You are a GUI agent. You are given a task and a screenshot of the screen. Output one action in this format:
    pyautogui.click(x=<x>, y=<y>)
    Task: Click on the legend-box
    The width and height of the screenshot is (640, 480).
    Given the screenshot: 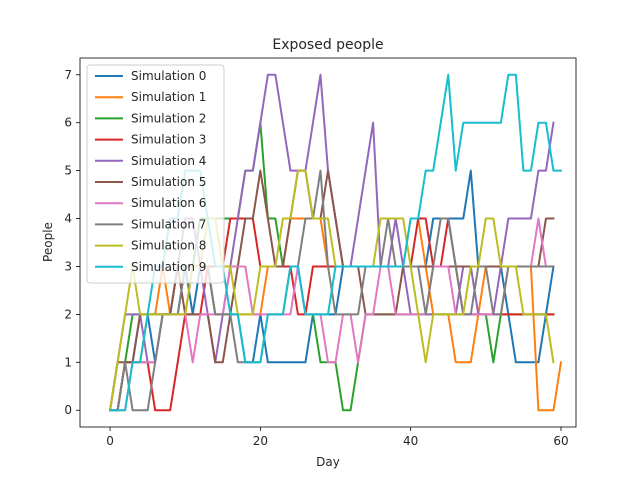 What is the action you would take?
    pyautogui.click(x=155, y=174)
    